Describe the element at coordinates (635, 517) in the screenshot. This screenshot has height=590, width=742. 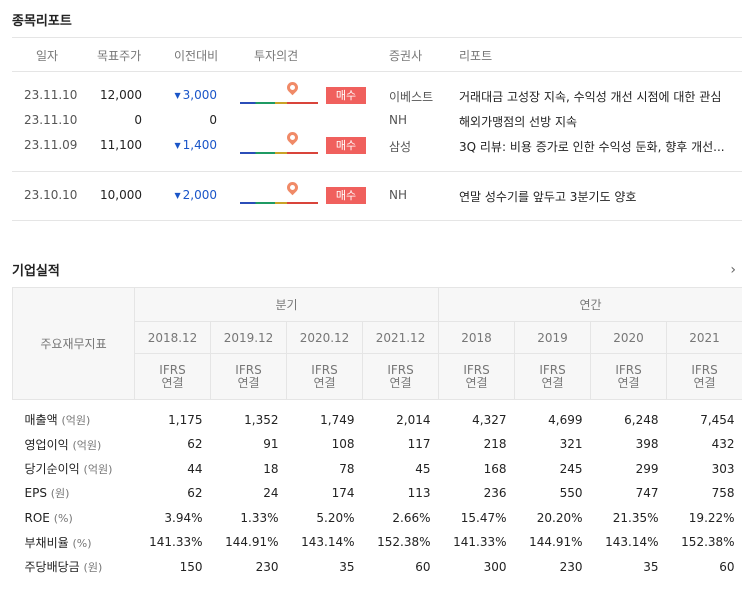
I see `metric-value: 21.35%` at that location.